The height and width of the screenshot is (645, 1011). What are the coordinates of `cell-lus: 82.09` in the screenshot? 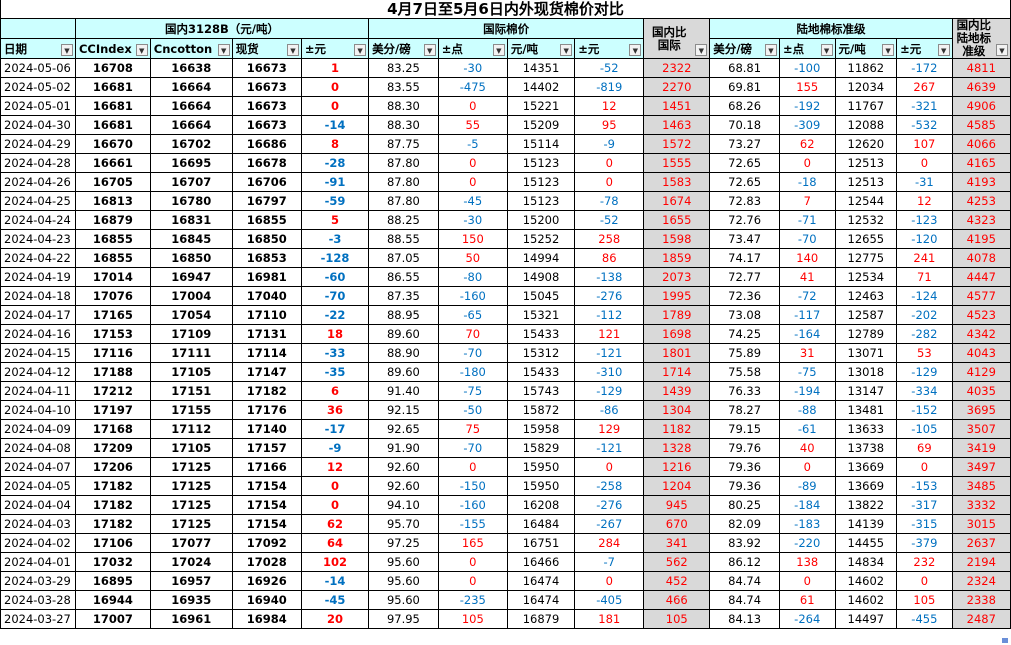 It's located at (744, 524).